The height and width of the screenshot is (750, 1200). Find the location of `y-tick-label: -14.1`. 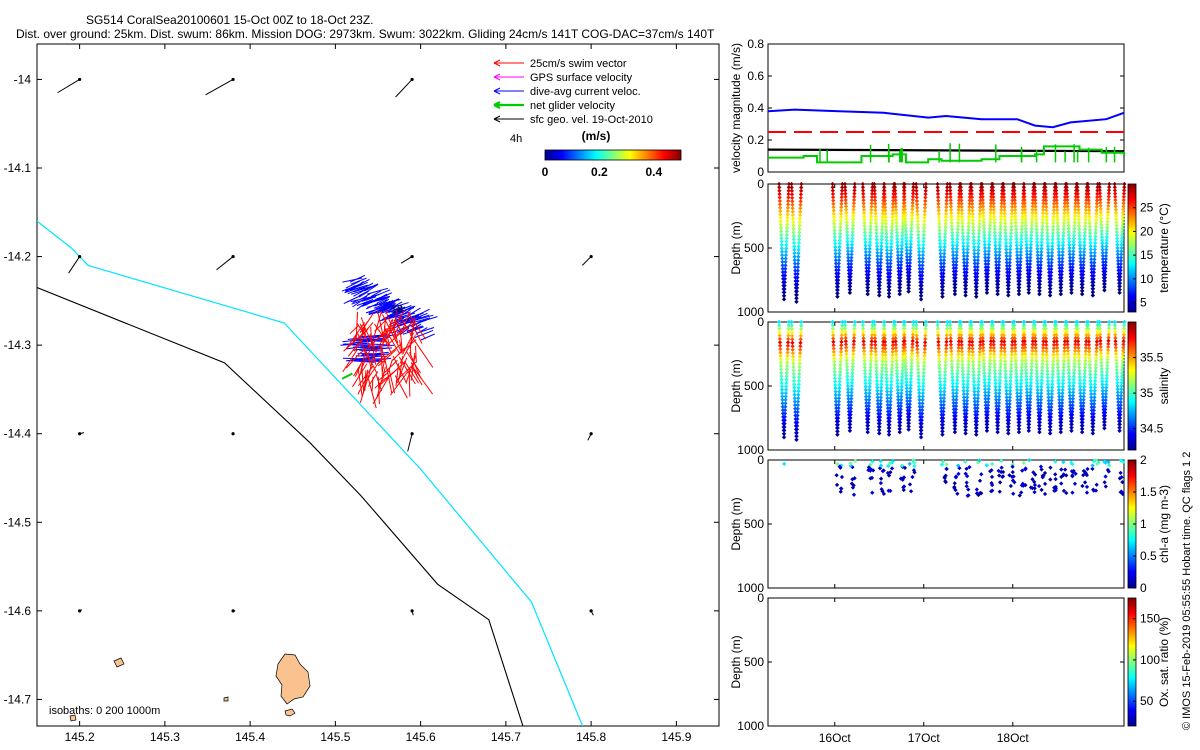

y-tick-label: -14.1 is located at coordinates (18, 168).